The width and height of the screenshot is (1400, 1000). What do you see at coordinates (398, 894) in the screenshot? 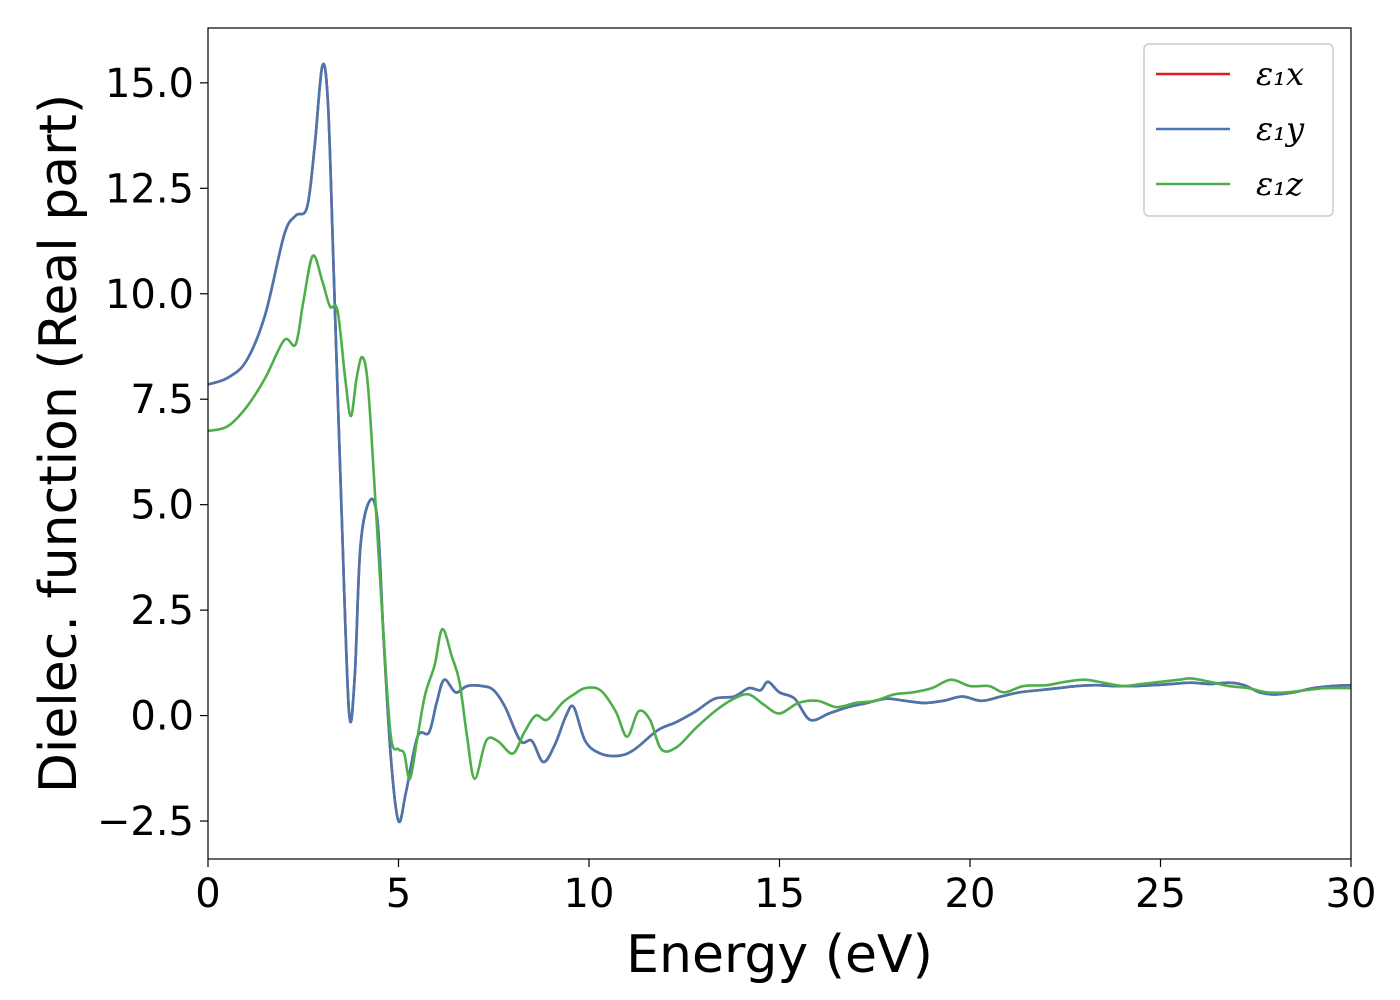
I see `x-tick-label: 5` at bounding box center [398, 894].